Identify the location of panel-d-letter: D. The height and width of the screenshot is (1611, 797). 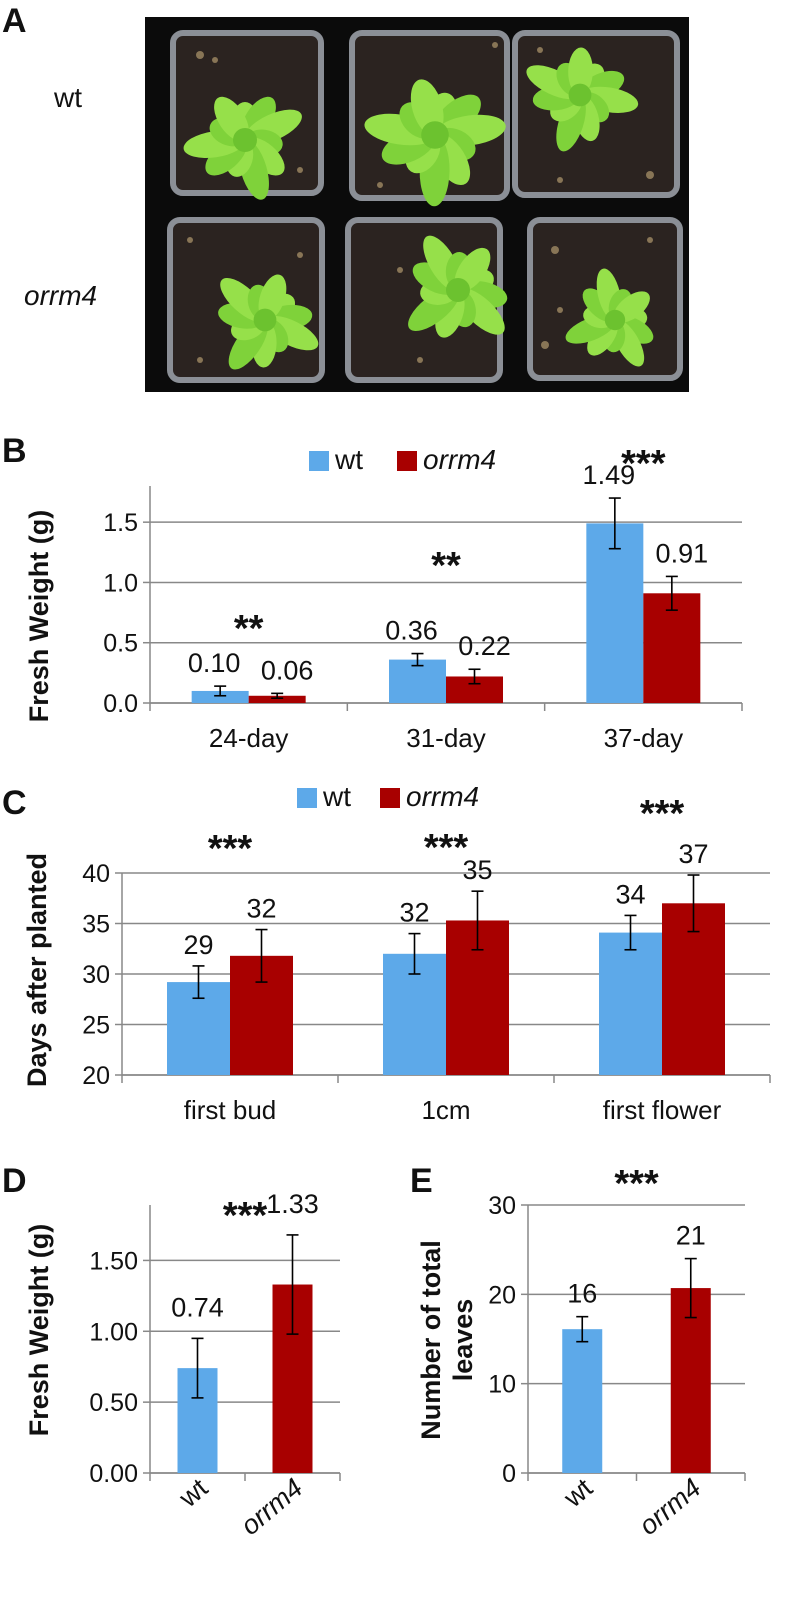
(14, 1181).